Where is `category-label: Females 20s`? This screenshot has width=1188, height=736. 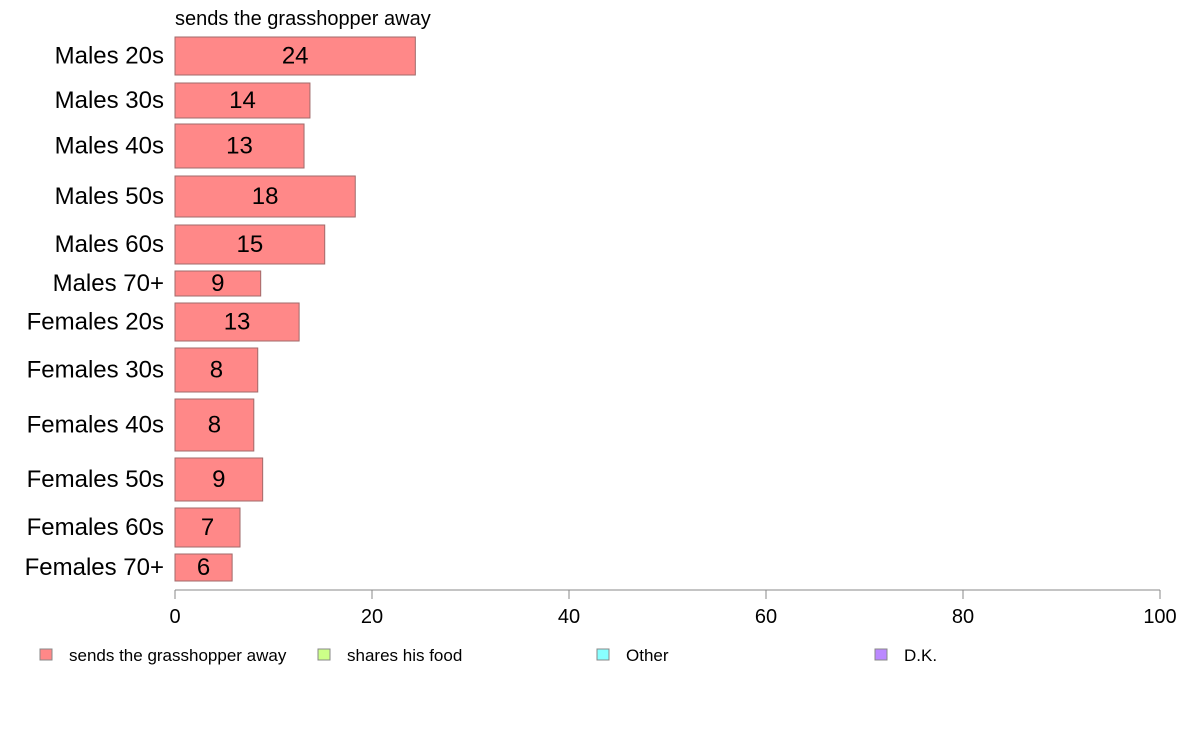
category-label: Females 20s is located at coordinates (95, 322).